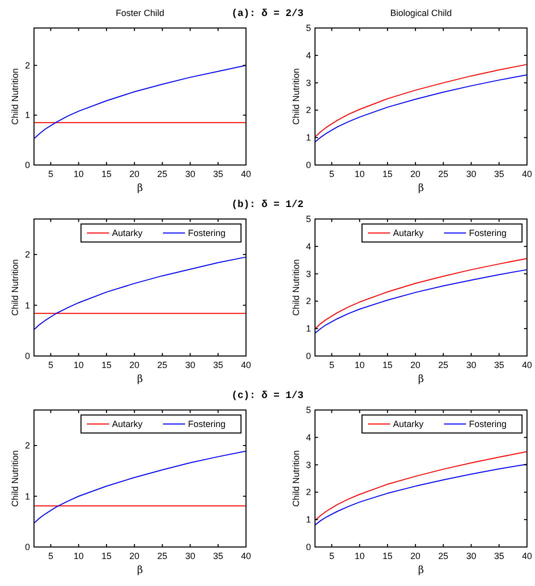 Image resolution: width=535 pixels, height=586 pixels. What do you see at coordinates (267, 14) in the screenshot?
I see `text: (a): δ = 2/3` at bounding box center [267, 14].